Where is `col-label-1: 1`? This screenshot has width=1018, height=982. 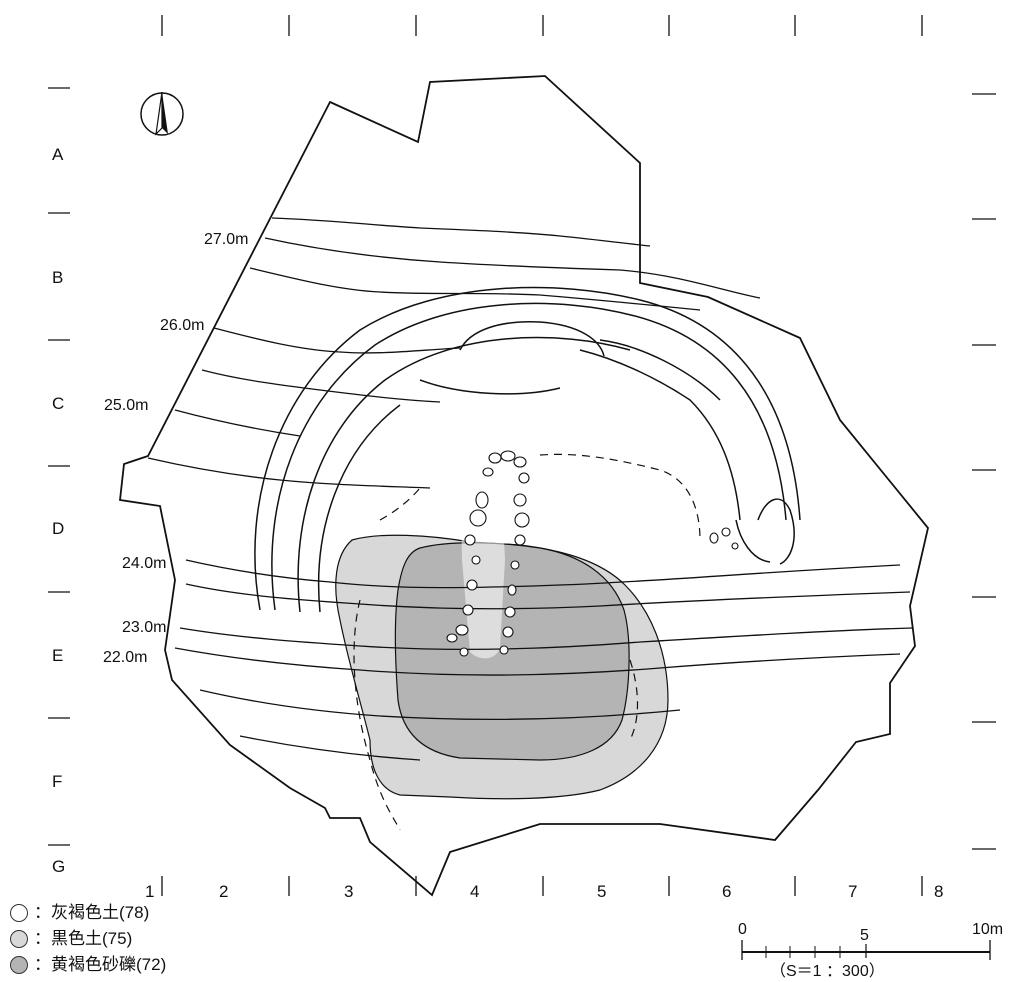 col-label-1: 1 is located at coordinates (149, 891).